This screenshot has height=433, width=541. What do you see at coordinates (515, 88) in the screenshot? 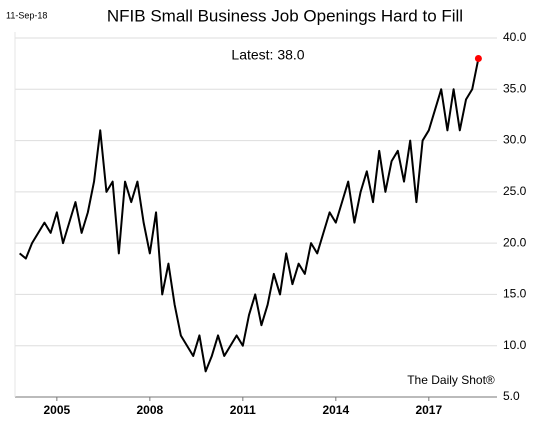
I see `y-tick-label: 35.0` at bounding box center [515, 88].